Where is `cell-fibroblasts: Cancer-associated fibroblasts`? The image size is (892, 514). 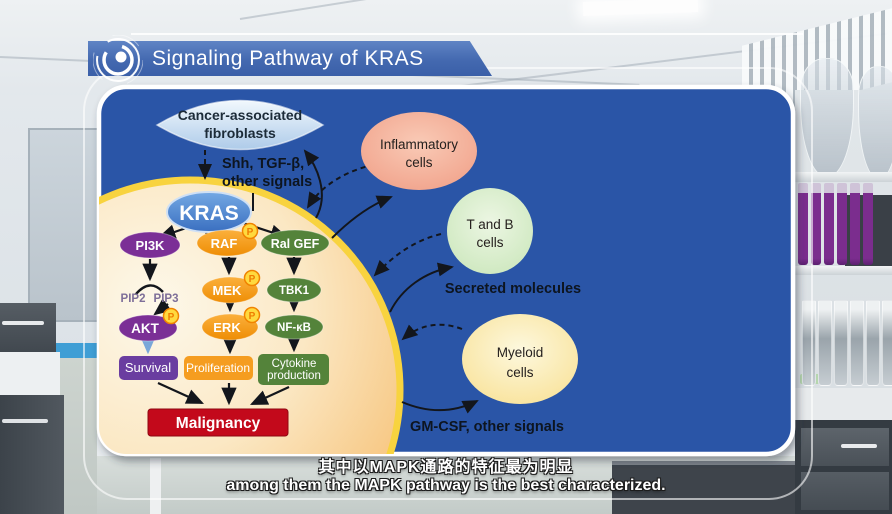
cell-fibroblasts: Cancer-associated fibroblasts is located at coordinates (240, 125).